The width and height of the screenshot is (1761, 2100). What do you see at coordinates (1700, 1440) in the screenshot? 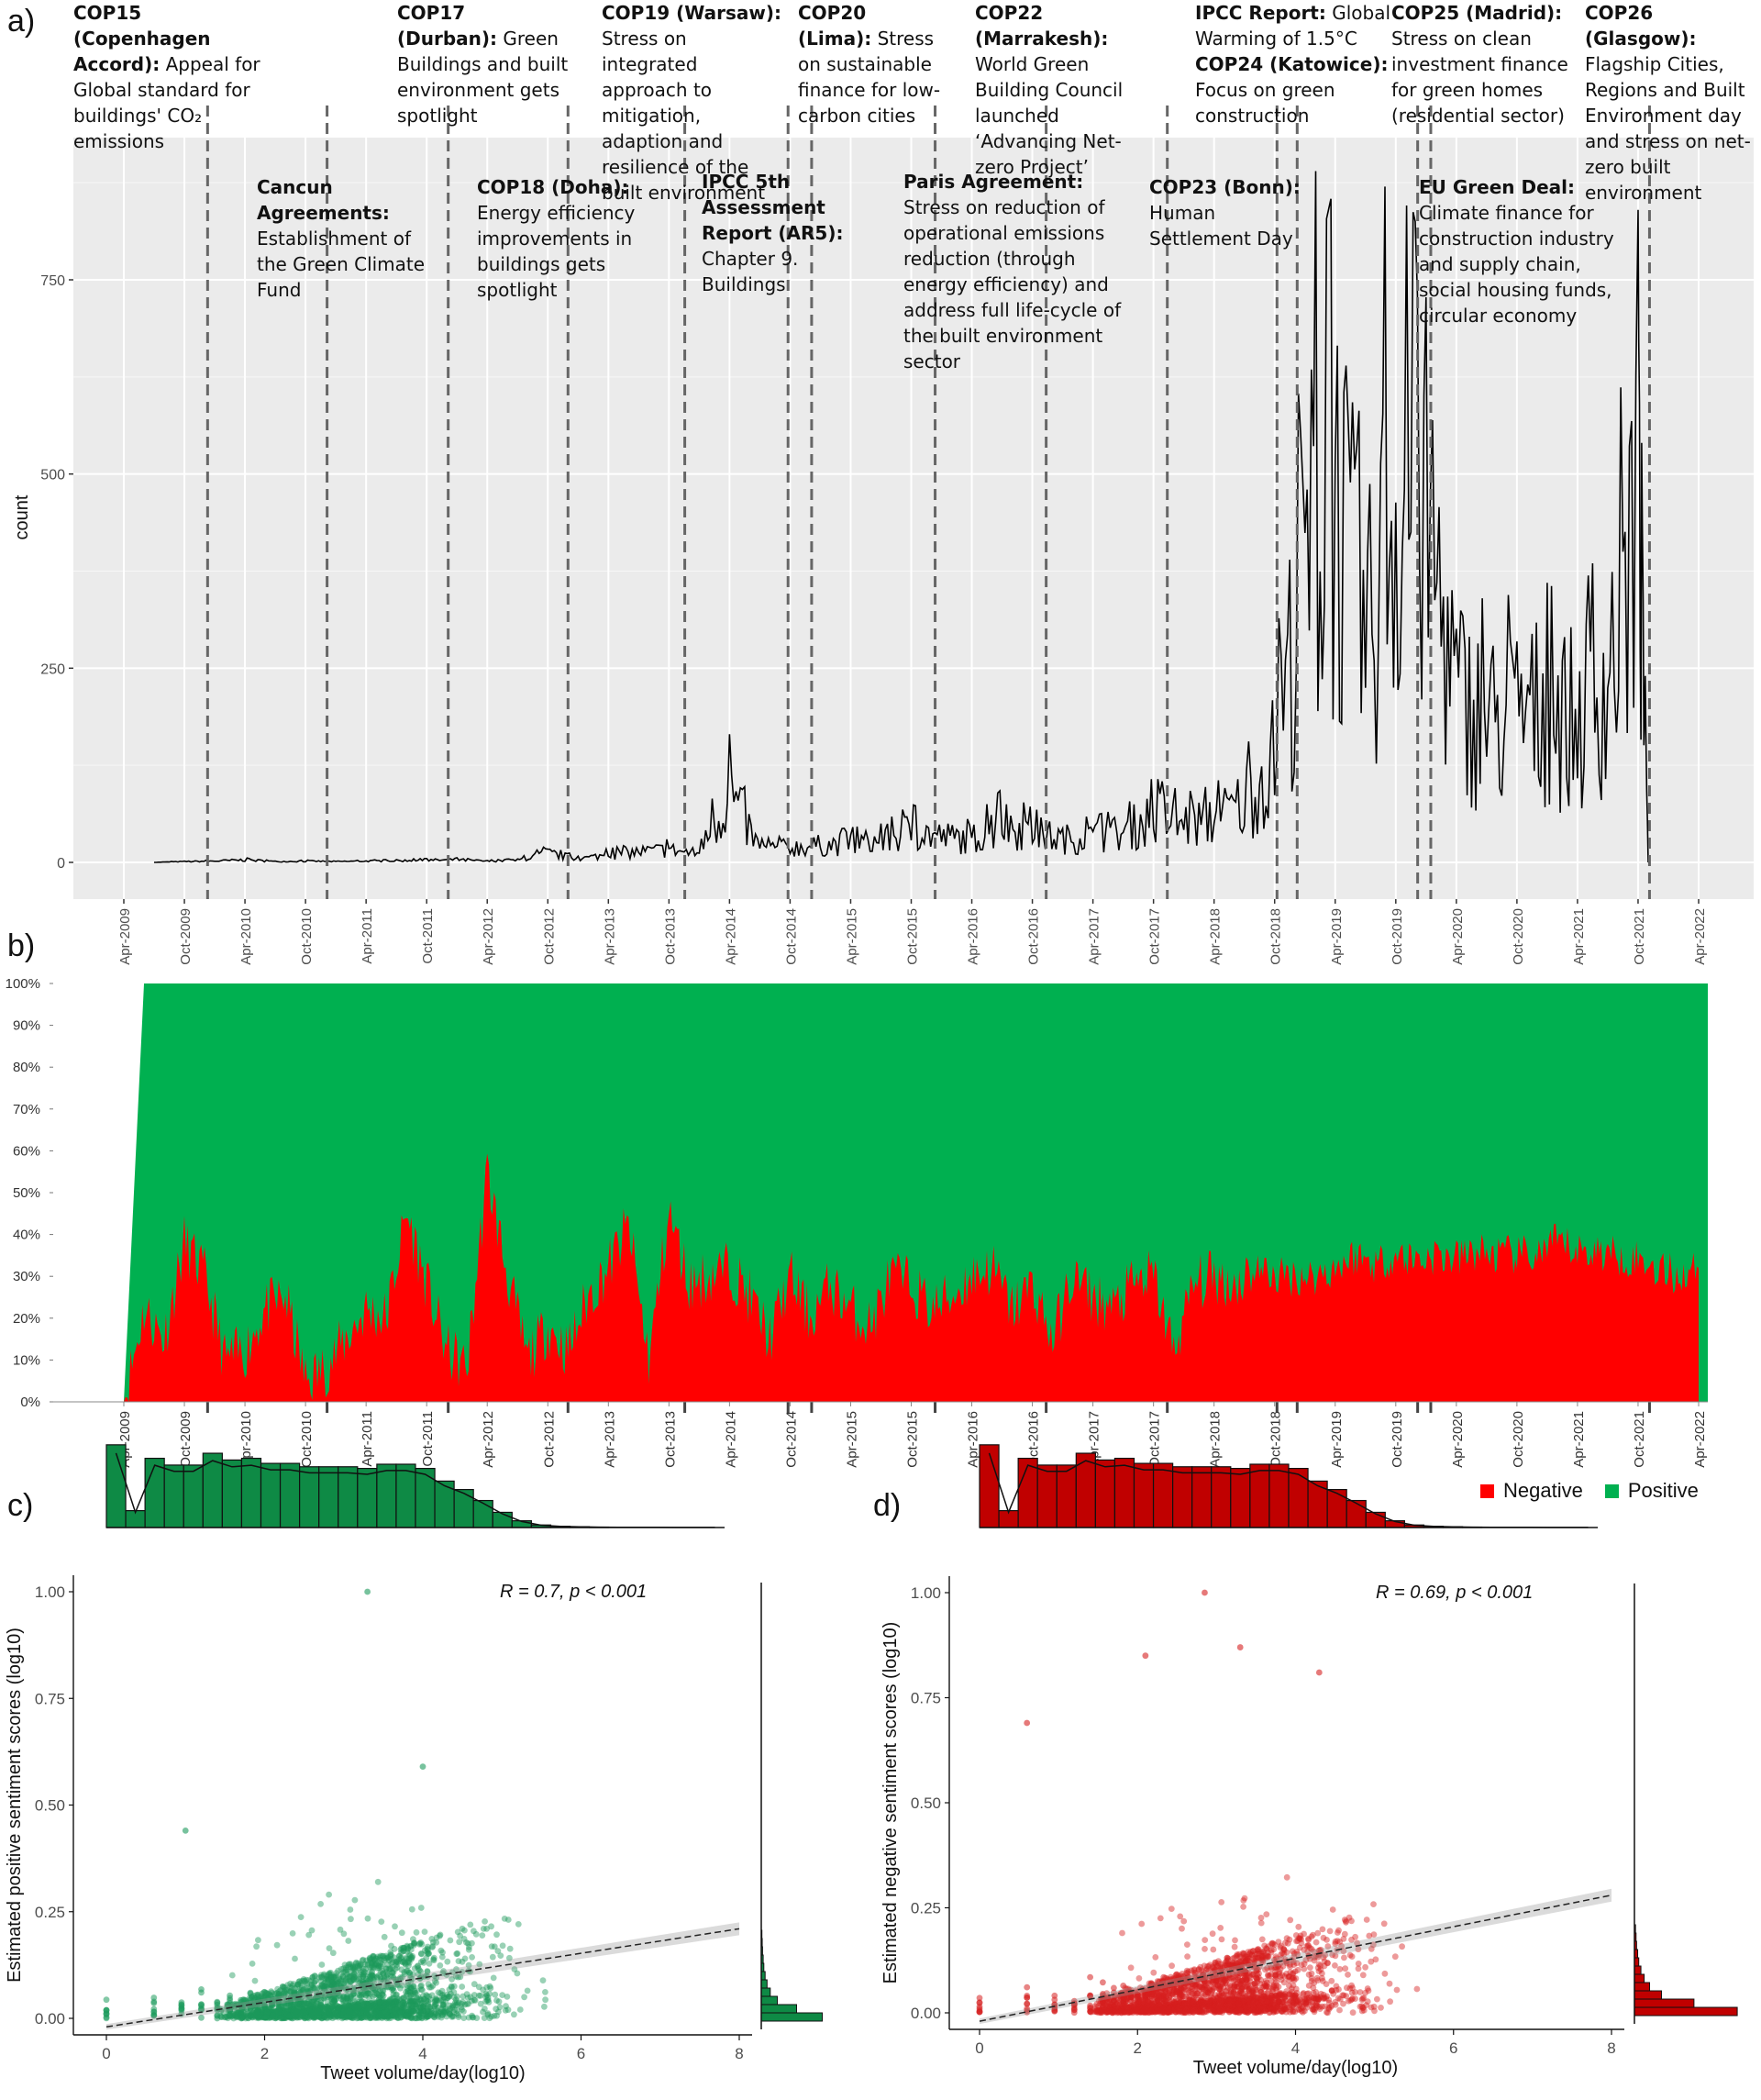
I see `panel-b-xtick-label: Apr-2022` at bounding box center [1700, 1440].